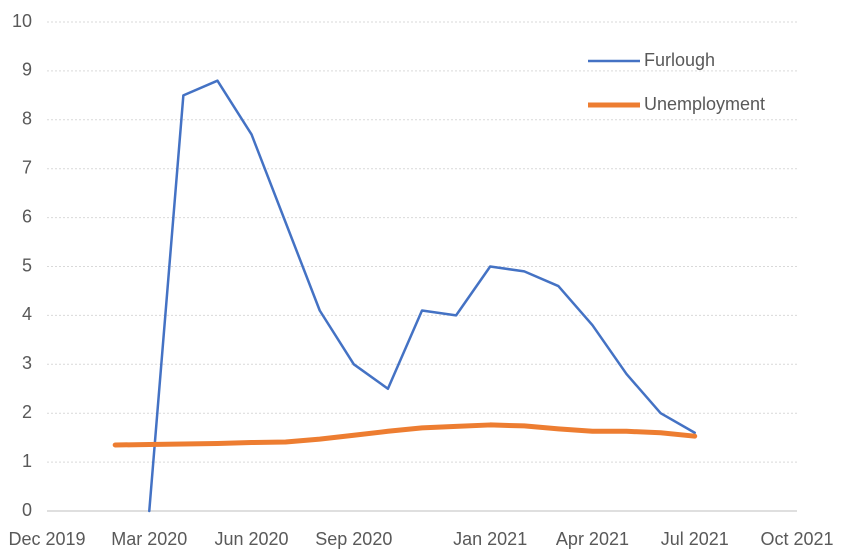 This screenshot has height=553, width=841. What do you see at coordinates (27, 265) in the screenshot?
I see `y-tick-label: 5` at bounding box center [27, 265].